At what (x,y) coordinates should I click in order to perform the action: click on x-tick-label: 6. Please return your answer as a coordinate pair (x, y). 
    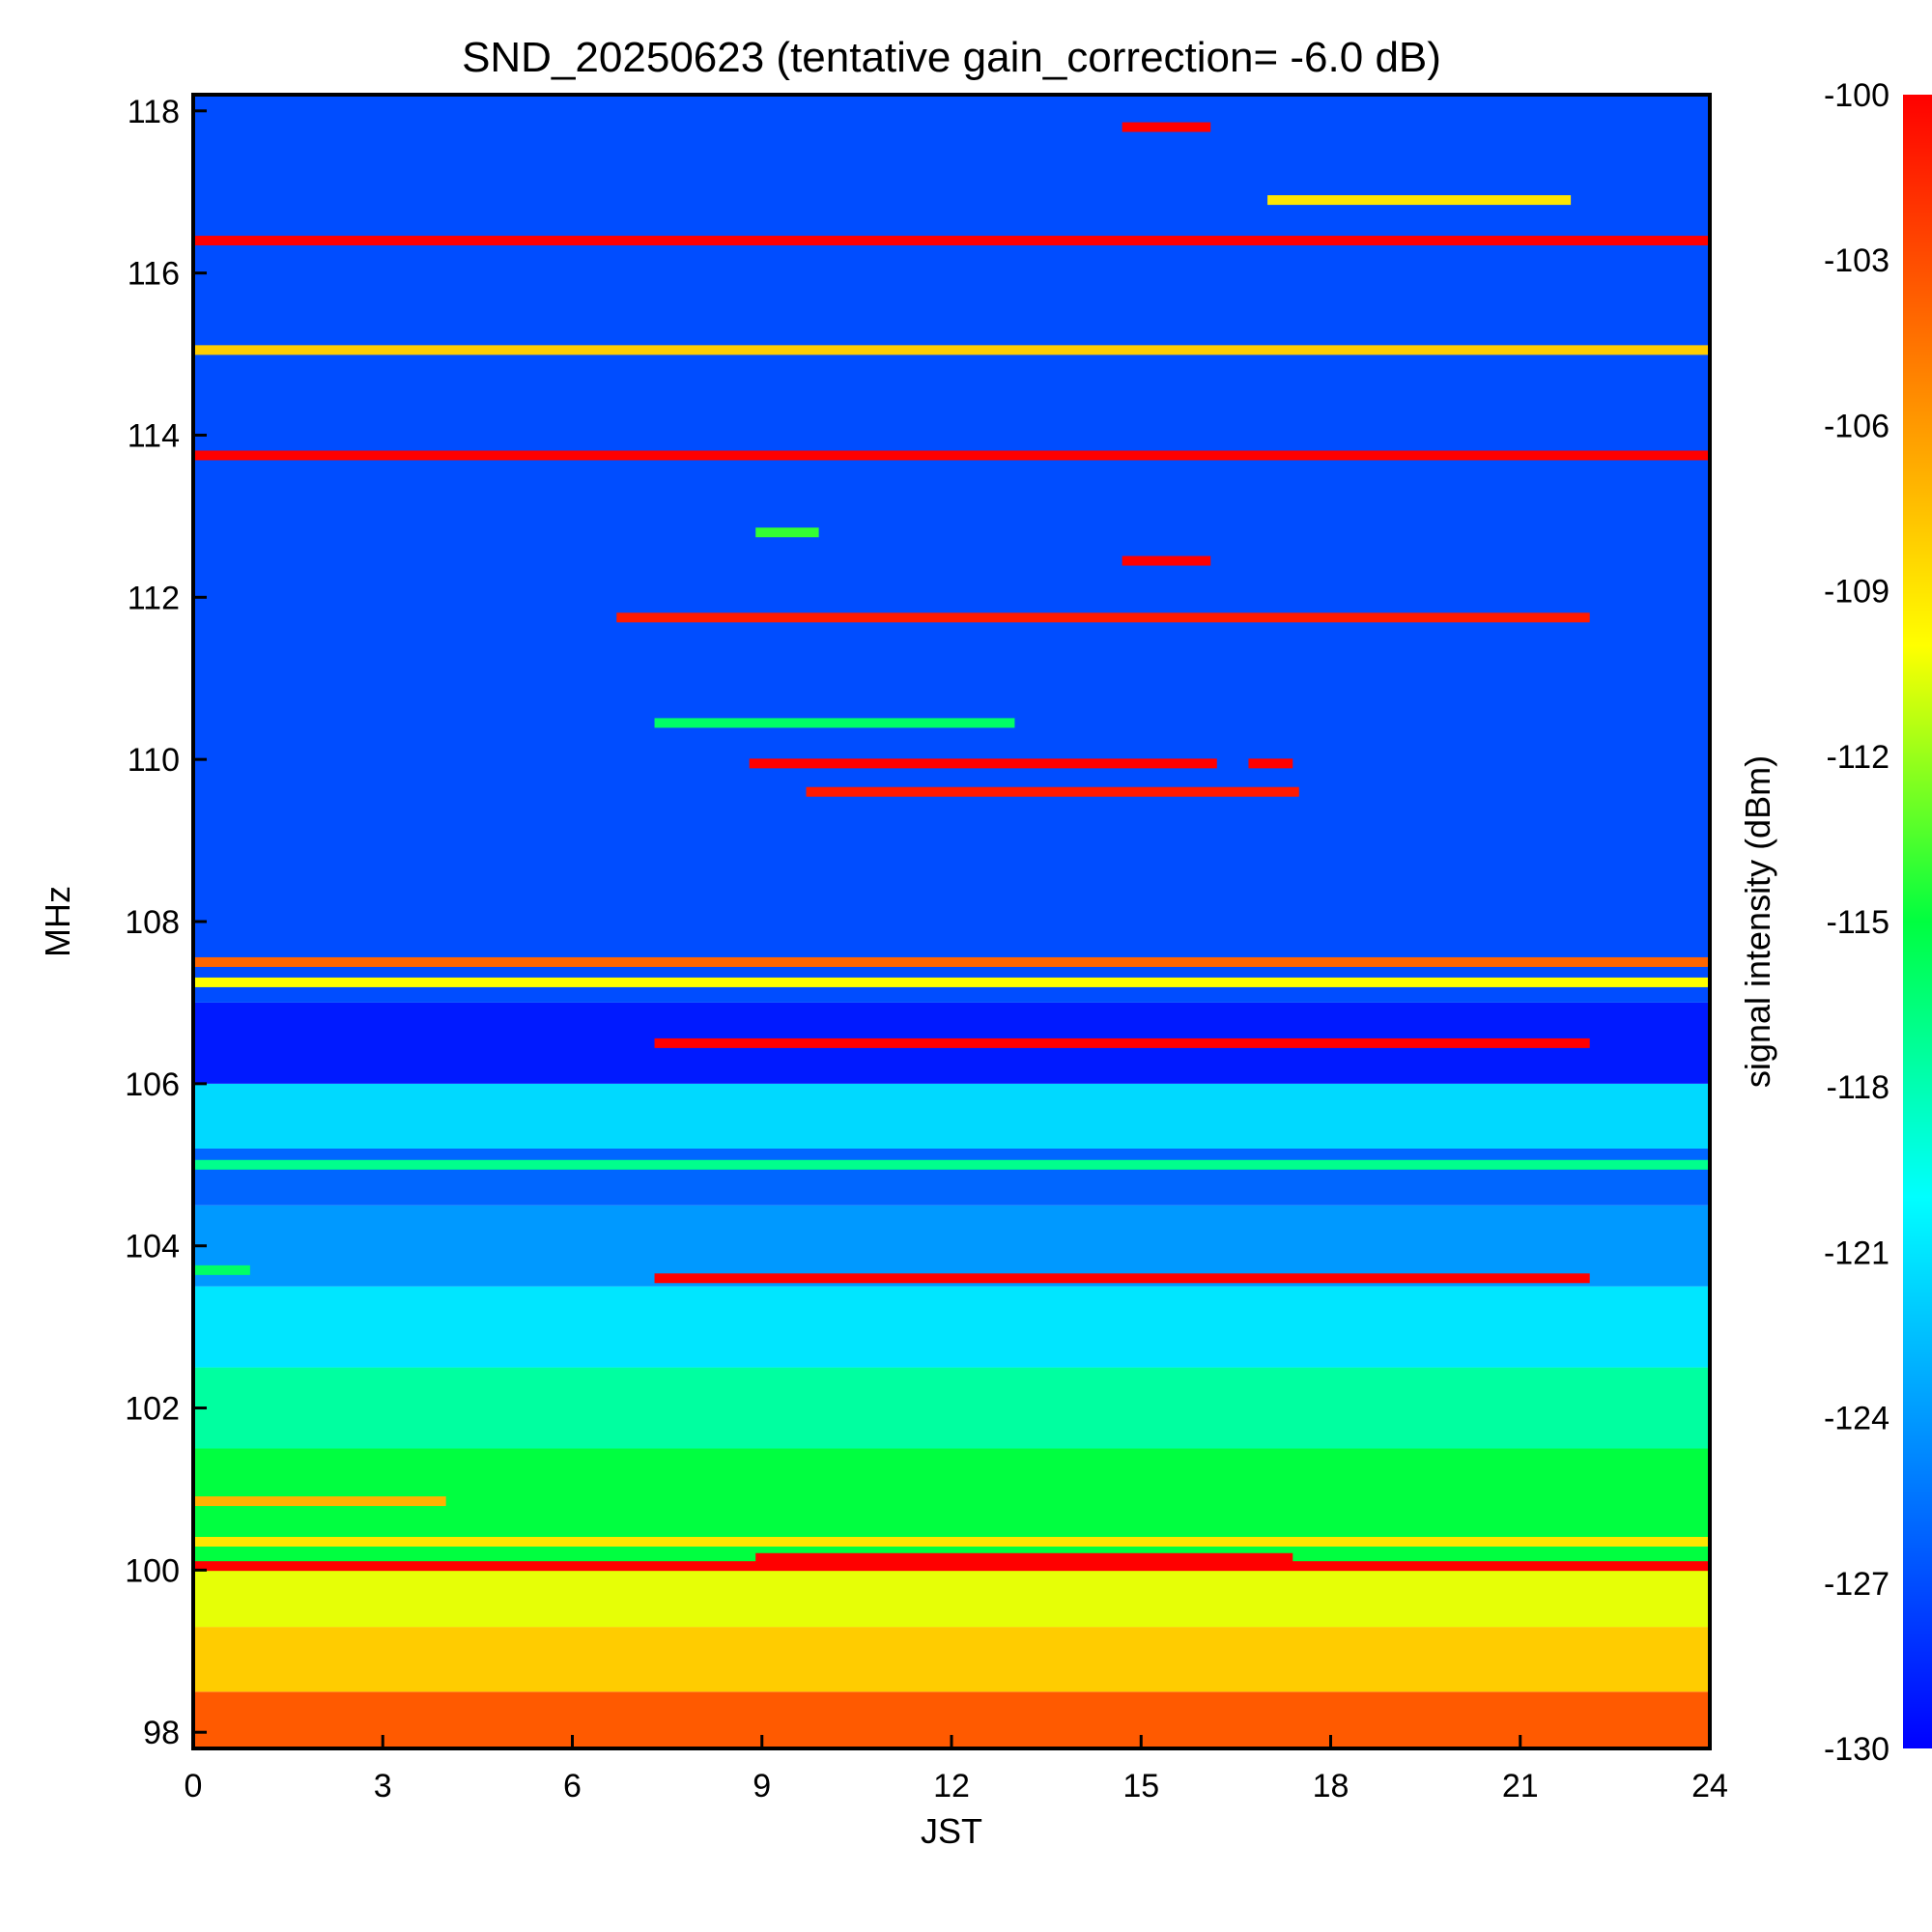
    Looking at the image, I should click on (572, 1786).